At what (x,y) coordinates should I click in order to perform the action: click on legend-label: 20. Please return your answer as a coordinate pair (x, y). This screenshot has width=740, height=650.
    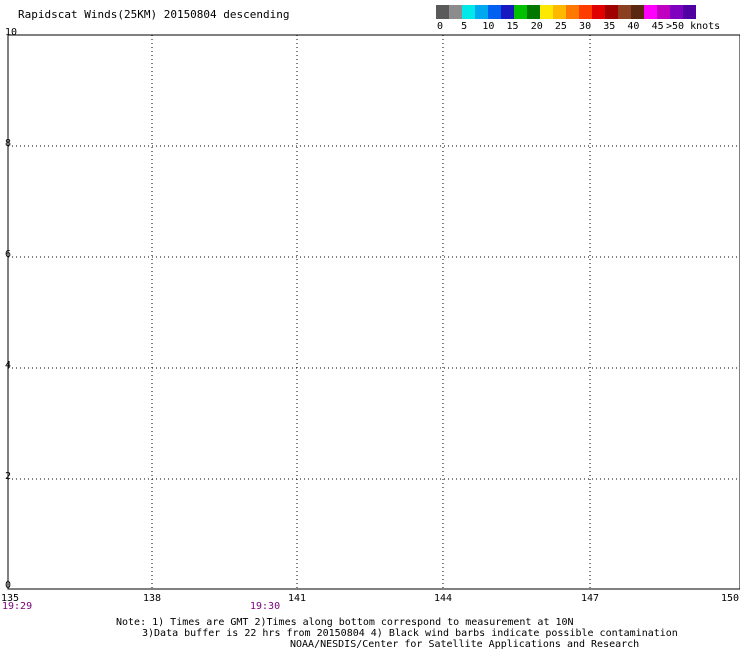
    Looking at the image, I should click on (536, 26).